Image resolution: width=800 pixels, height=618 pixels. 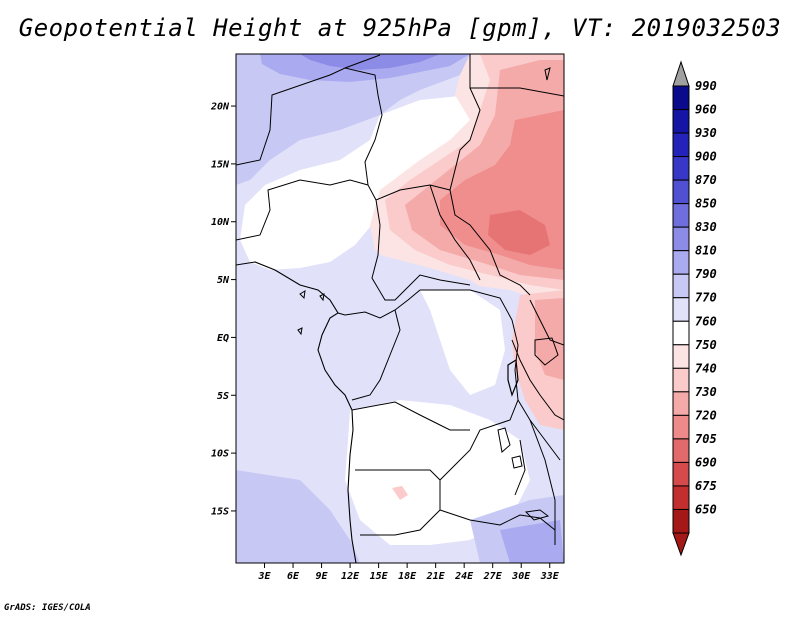 I want to click on colorbar-label: 760, so click(x=706, y=321).